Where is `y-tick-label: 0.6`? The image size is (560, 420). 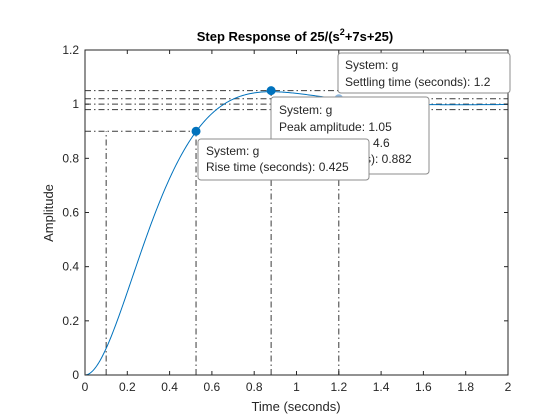
y-tick-label: 0.6 is located at coordinates (70, 213).